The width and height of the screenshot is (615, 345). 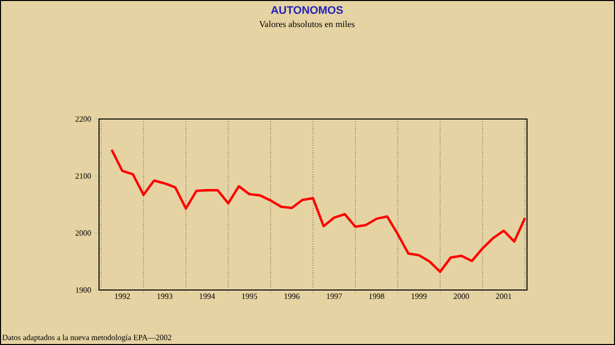 What do you see at coordinates (462, 296) in the screenshot?
I see `x-tick-label: 2000` at bounding box center [462, 296].